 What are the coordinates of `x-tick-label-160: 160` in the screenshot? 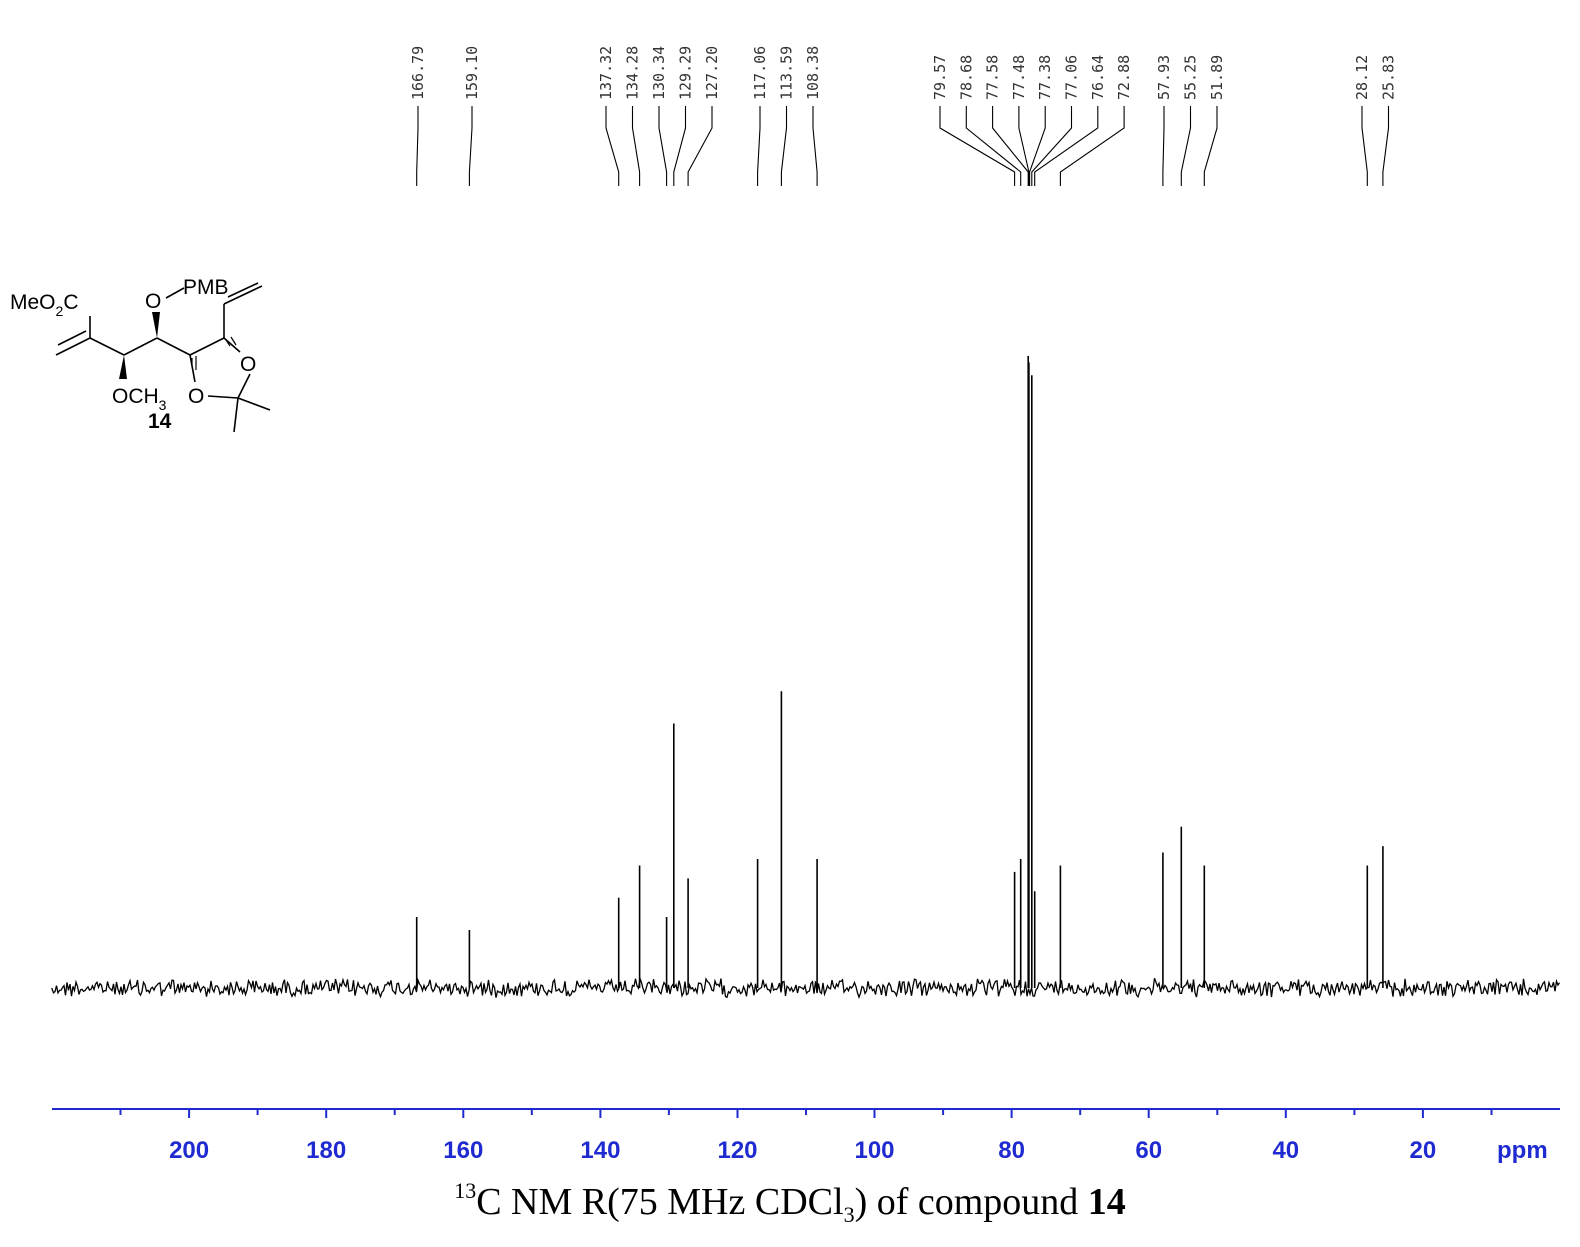 It's located at (463, 1150).